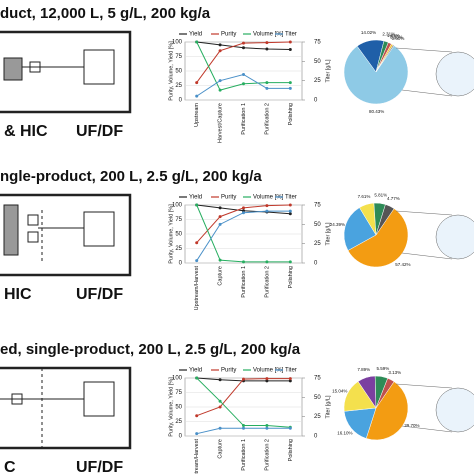 The height and width of the screenshot is (474, 474). What do you see at coordinates (317, 244) in the screenshot?
I see `y2-tick-label: 25` at bounding box center [317, 244].